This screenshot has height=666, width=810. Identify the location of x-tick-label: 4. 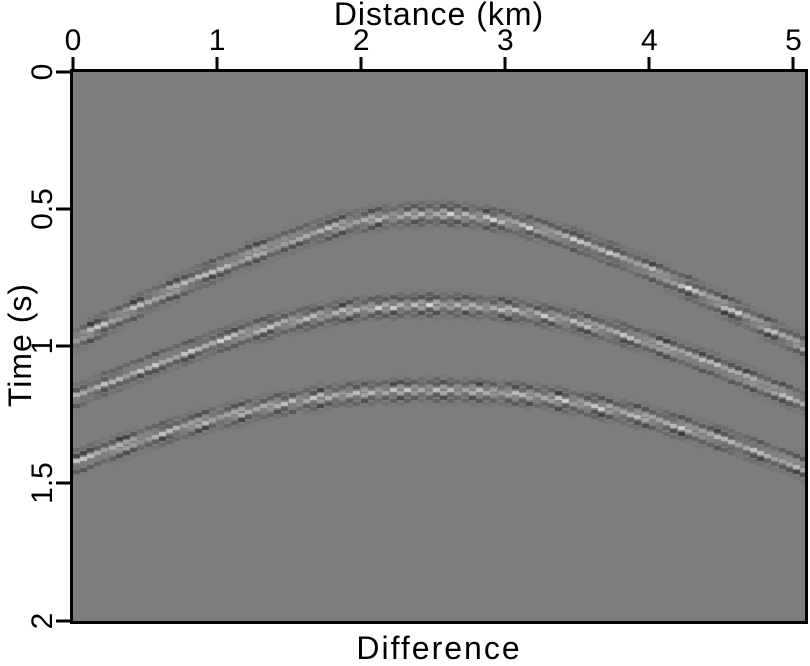
(649, 40).